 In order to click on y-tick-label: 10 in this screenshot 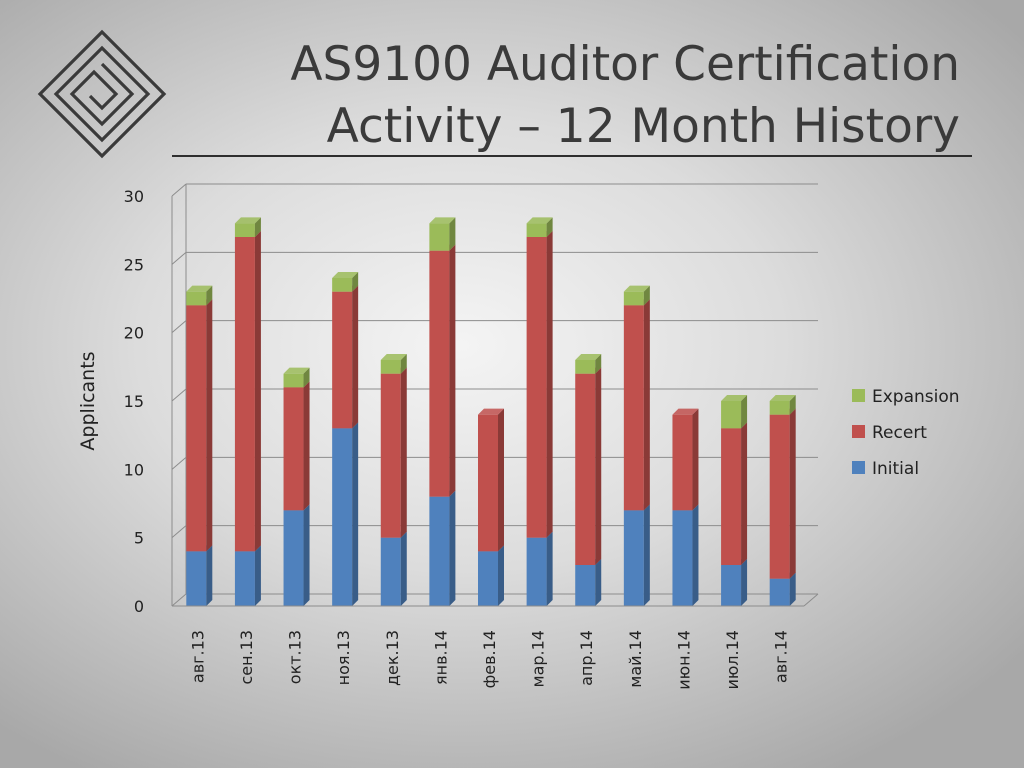, I will do `click(134, 469)`.